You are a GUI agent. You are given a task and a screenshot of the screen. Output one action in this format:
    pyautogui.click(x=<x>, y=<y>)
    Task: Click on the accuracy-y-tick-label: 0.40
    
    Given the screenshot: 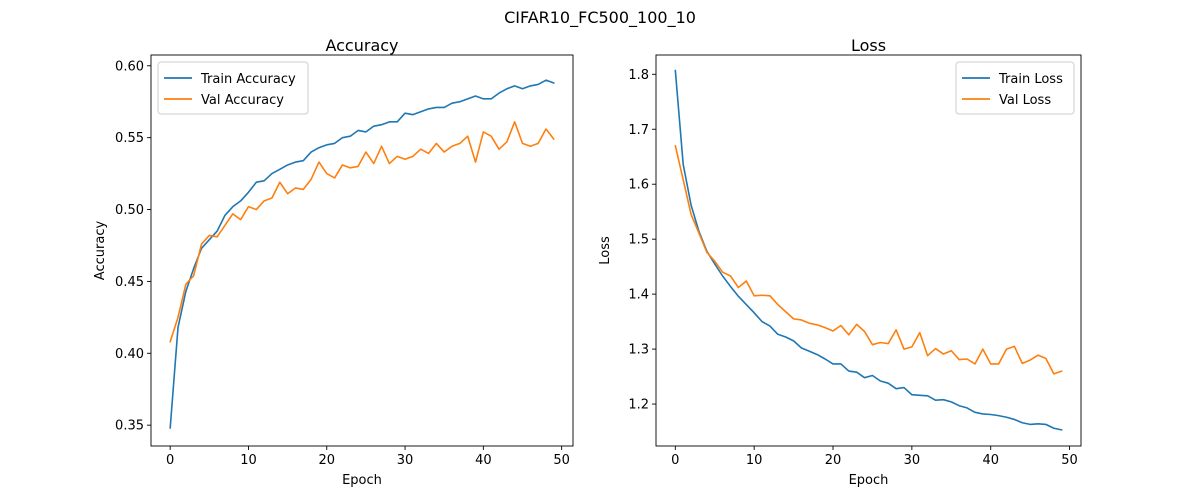 What is the action you would take?
    pyautogui.click(x=129, y=354)
    